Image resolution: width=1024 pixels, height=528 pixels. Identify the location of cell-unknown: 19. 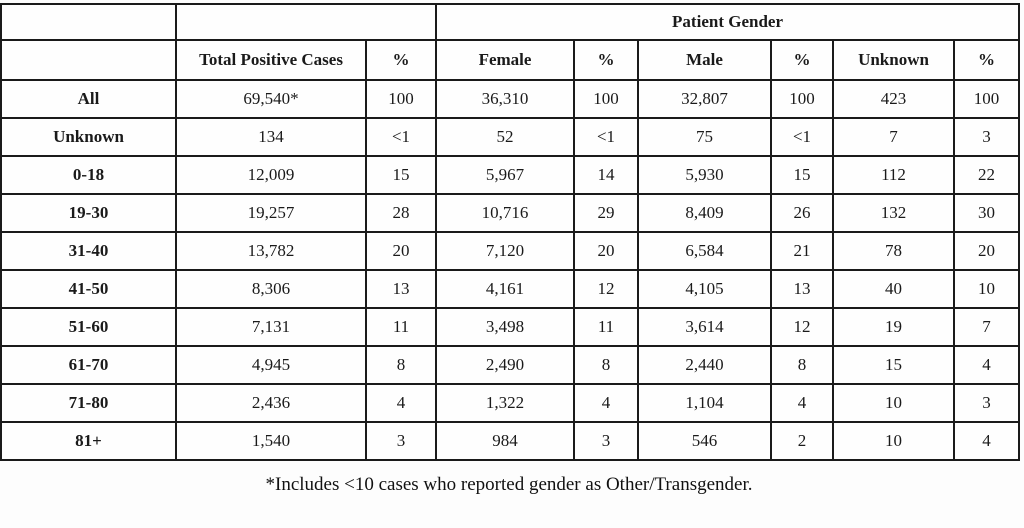
(893, 327).